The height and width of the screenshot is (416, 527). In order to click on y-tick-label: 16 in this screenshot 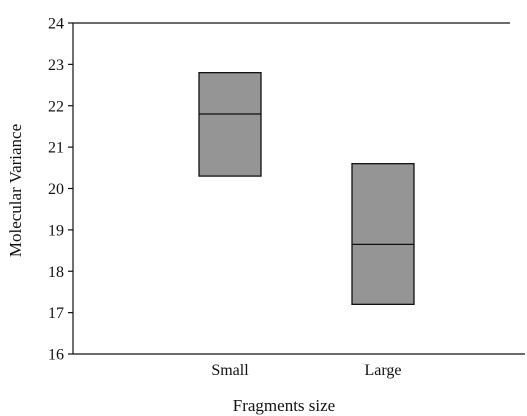, I will do `click(56, 355)`.